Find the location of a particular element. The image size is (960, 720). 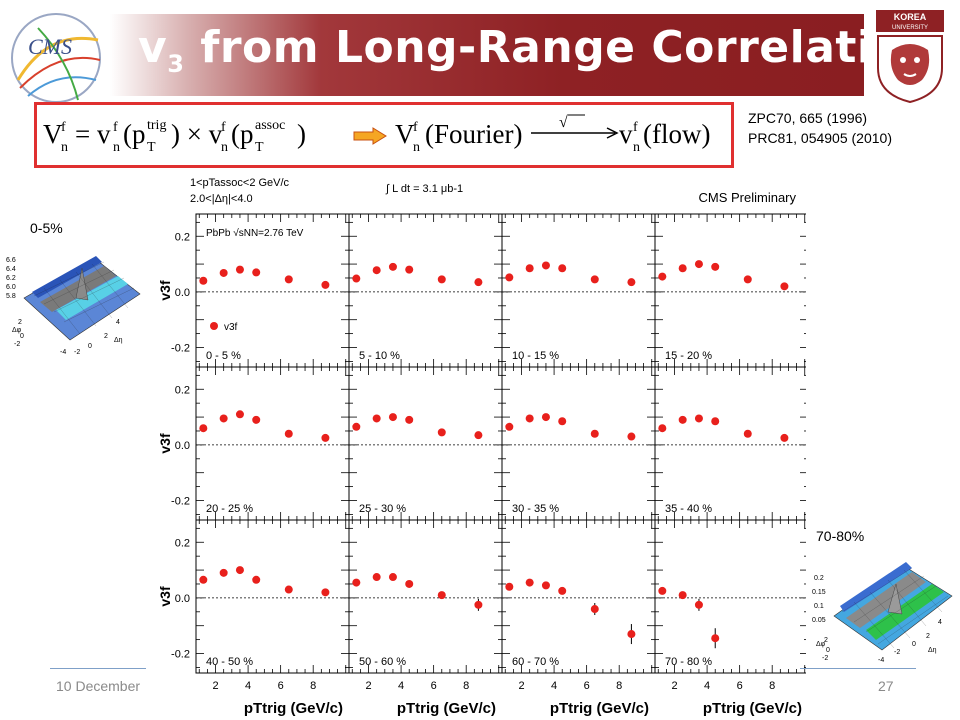

panel-centrality-label: 70 - 80 % is located at coordinates (688, 662).